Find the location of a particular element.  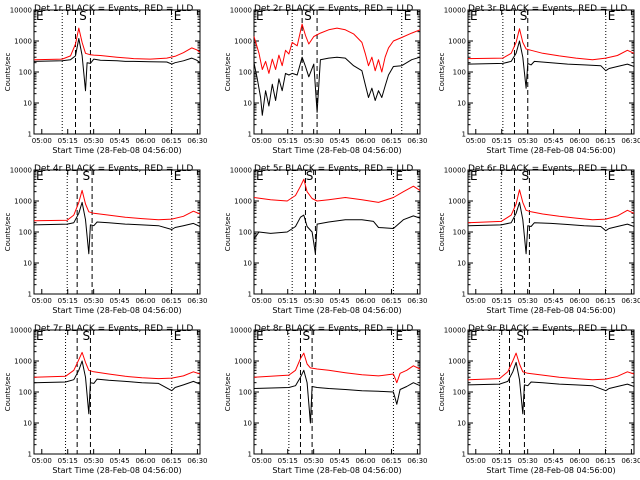

chart-title: Det 2r BLACK = Events, RED = LLD is located at coordinates (333, 9).